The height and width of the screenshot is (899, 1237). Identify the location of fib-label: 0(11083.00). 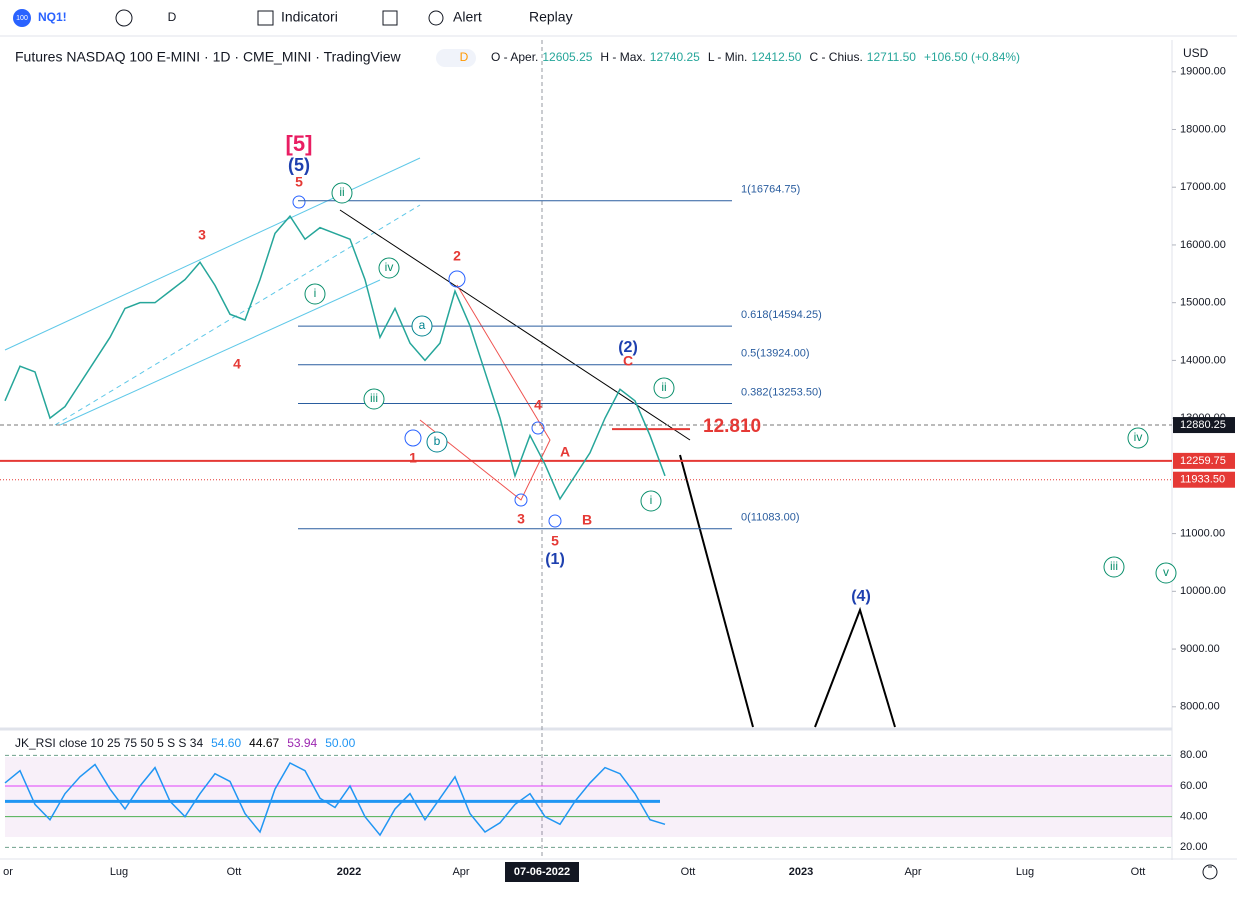
(770, 518).